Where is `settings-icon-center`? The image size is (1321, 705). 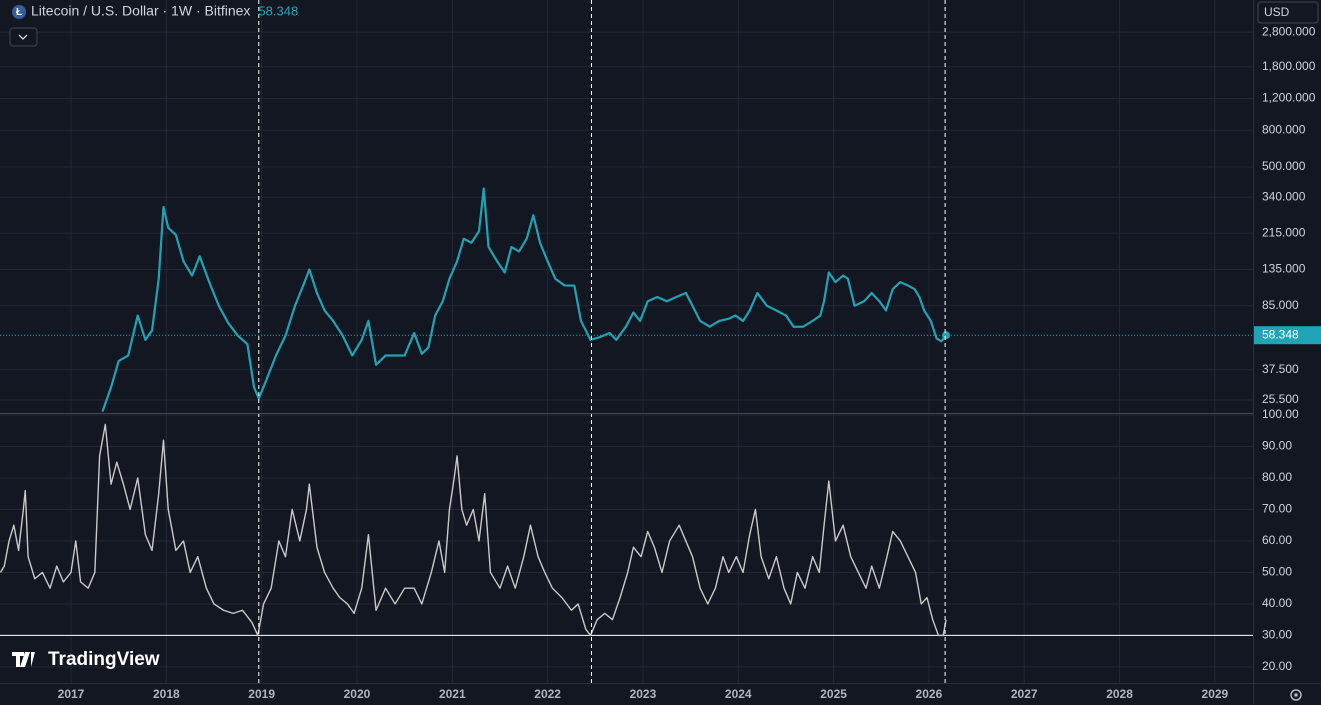 settings-icon-center is located at coordinates (1296, 695).